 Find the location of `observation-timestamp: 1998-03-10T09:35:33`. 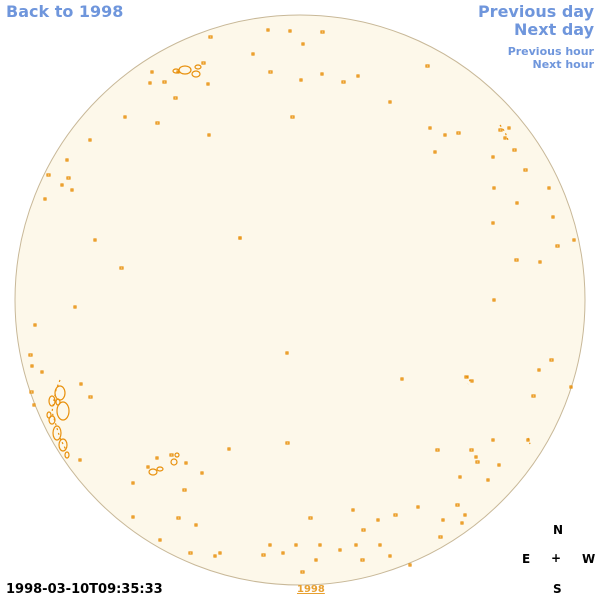

observation-timestamp: 1998-03-10T09:35:33 is located at coordinates (84, 589).